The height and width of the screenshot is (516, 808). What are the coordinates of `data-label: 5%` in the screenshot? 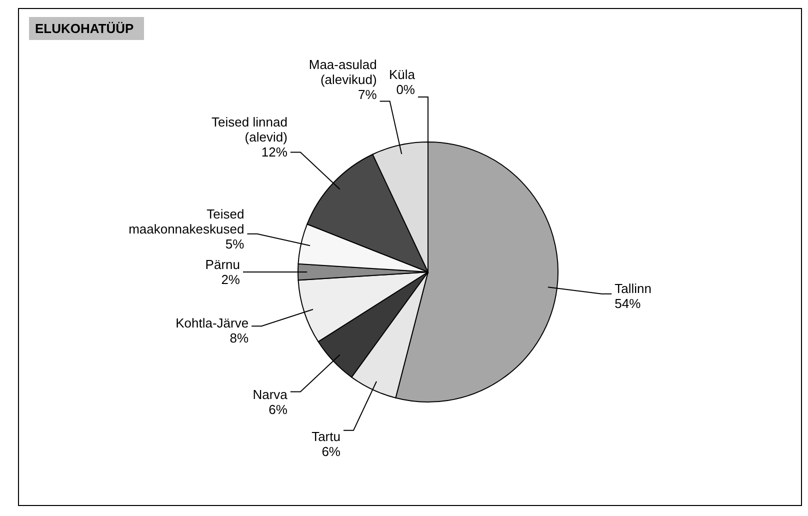 It's located at (235, 244).